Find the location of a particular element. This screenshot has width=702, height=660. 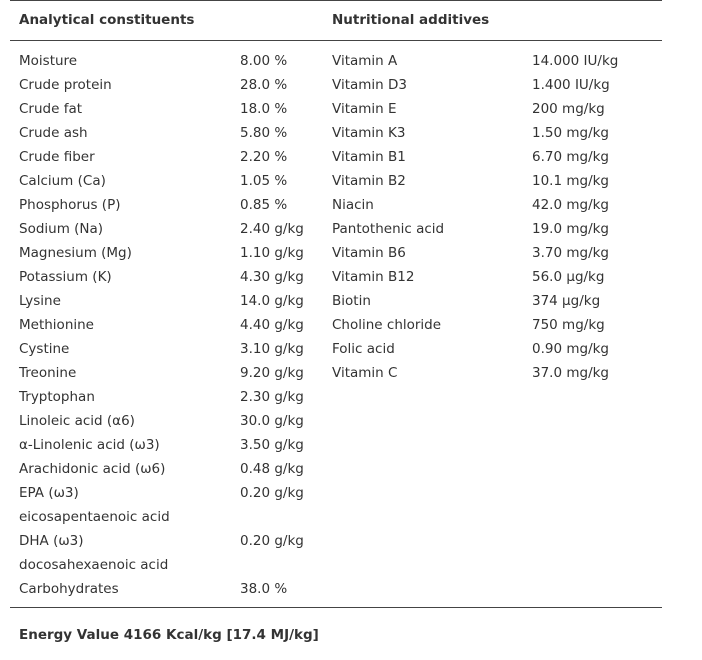

row-value: 3.10 g/kg is located at coordinates (272, 349).